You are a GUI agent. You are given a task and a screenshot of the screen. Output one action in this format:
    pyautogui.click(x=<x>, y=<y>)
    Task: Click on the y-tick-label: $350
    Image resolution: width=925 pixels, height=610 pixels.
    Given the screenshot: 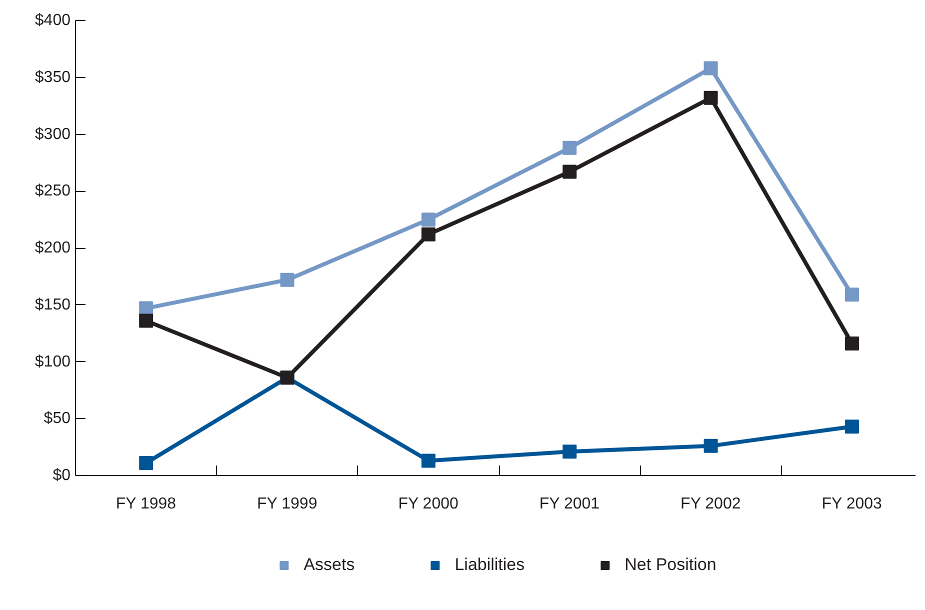 What is the action you would take?
    pyautogui.click(x=52, y=77)
    